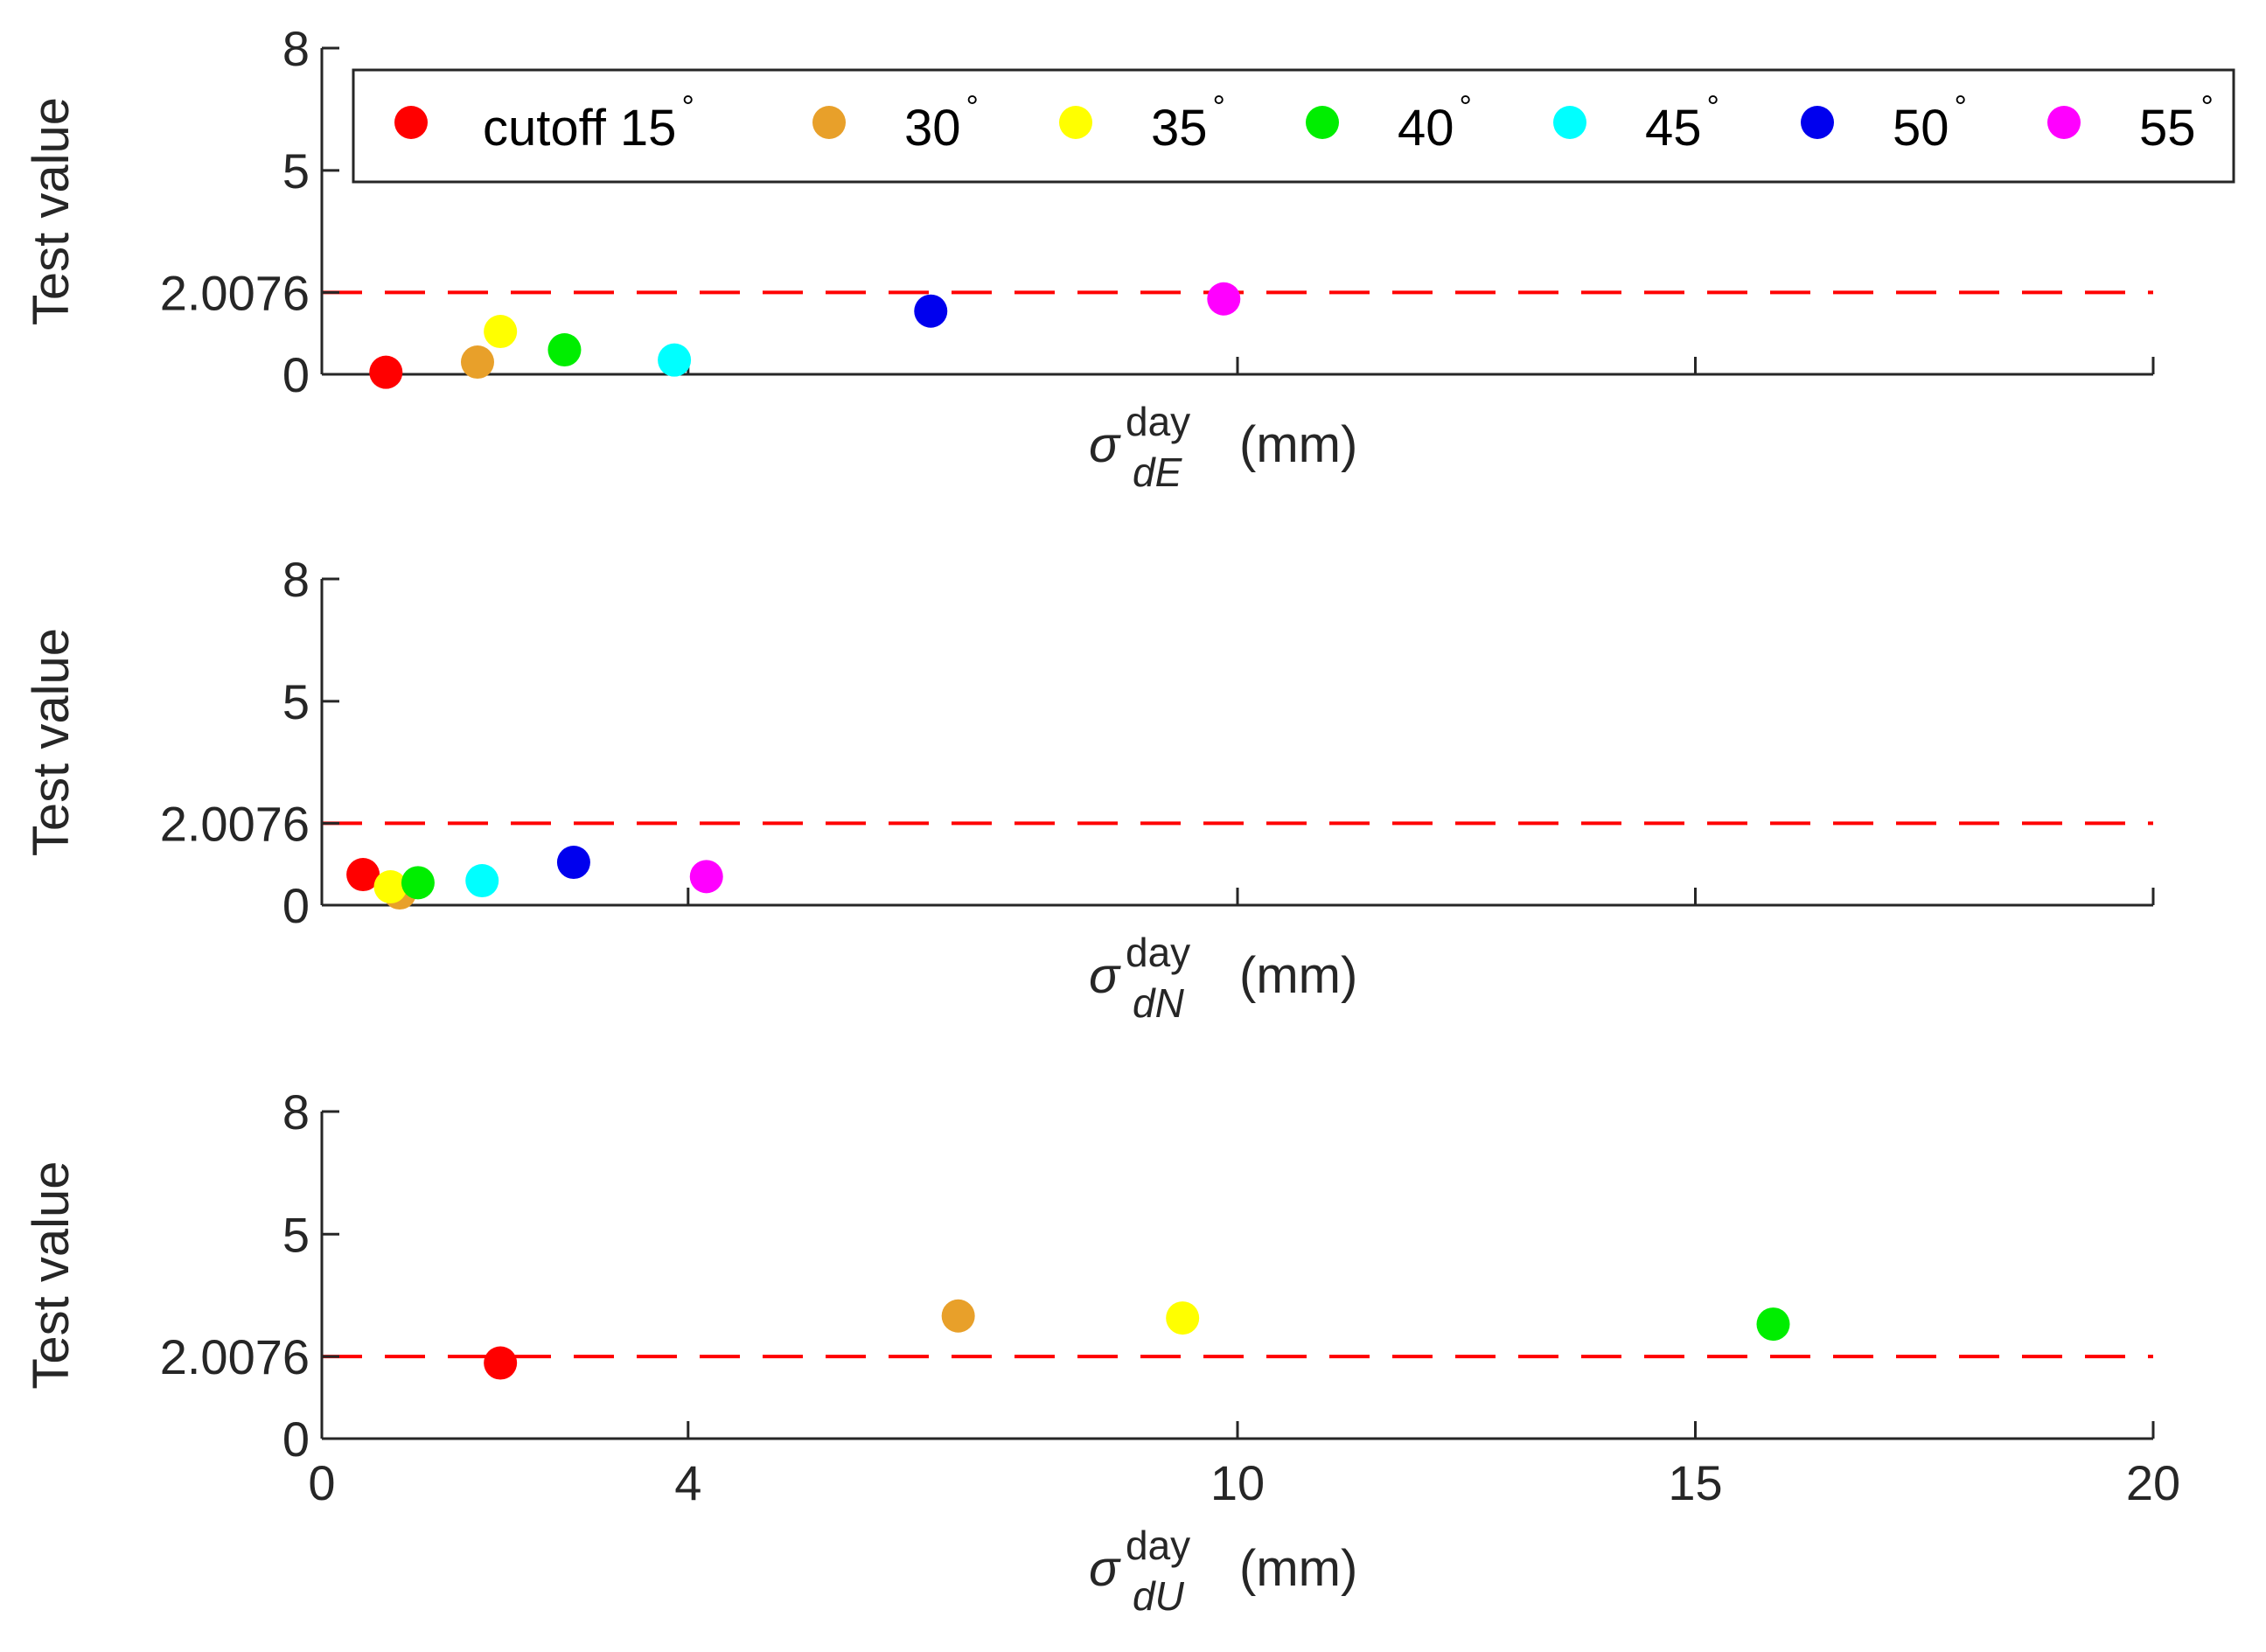  Describe the element at coordinates (1426, 128) in the screenshot. I see `legend-label: 40` at that location.